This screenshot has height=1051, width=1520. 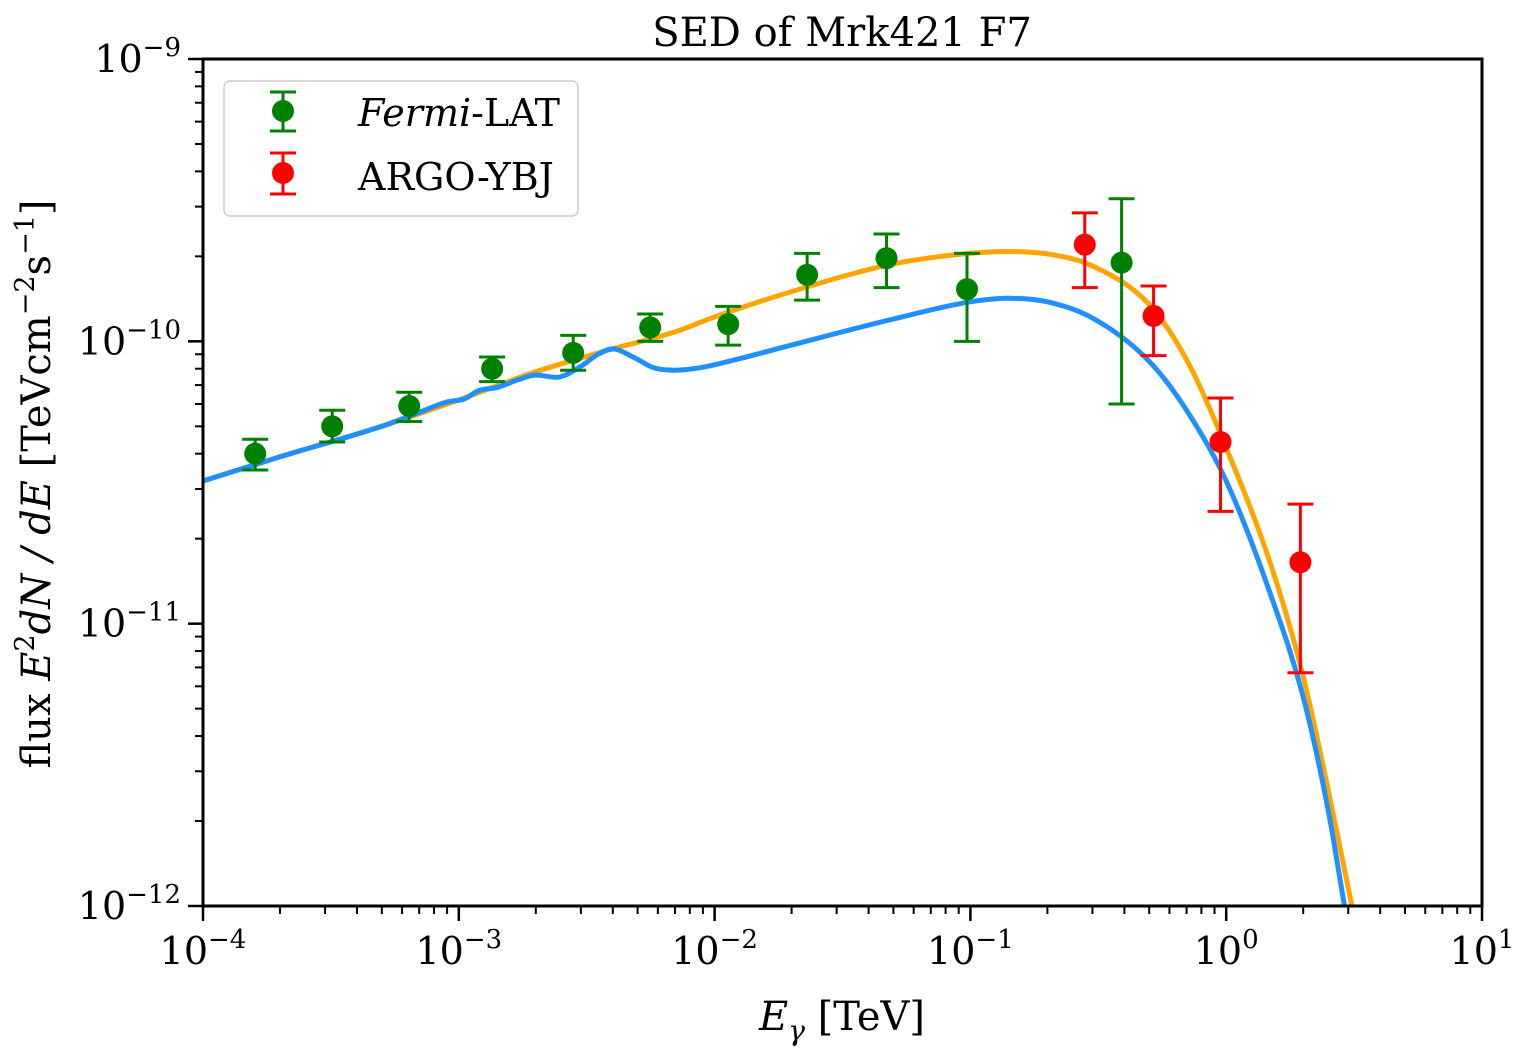 I want to click on x-tick-label-1: 10⁻³, so click(x=458, y=949).